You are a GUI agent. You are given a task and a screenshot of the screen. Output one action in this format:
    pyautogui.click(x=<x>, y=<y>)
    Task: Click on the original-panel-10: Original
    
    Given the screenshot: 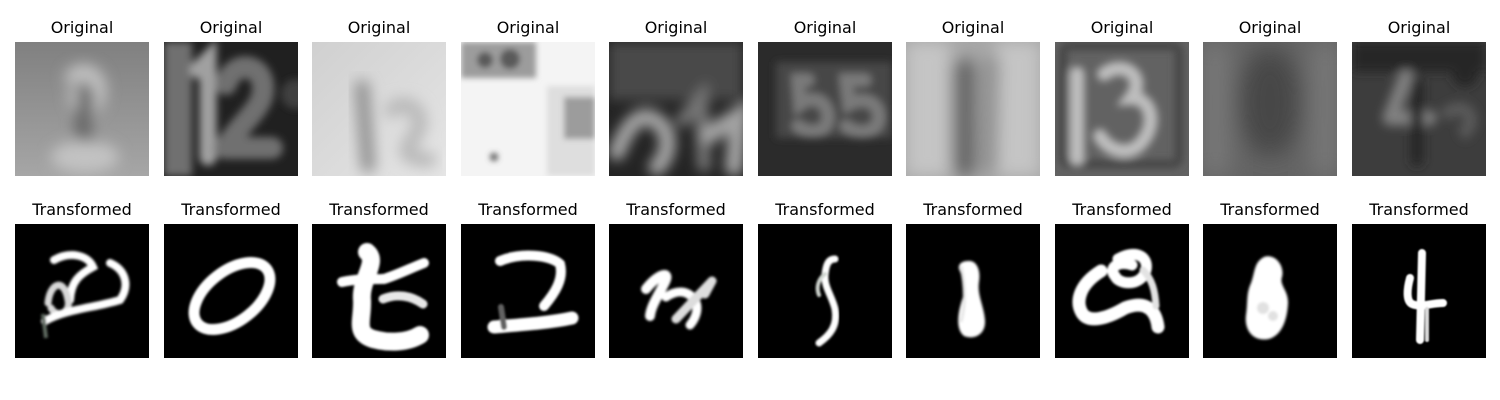 What is the action you would take?
    pyautogui.click(x=1419, y=95)
    